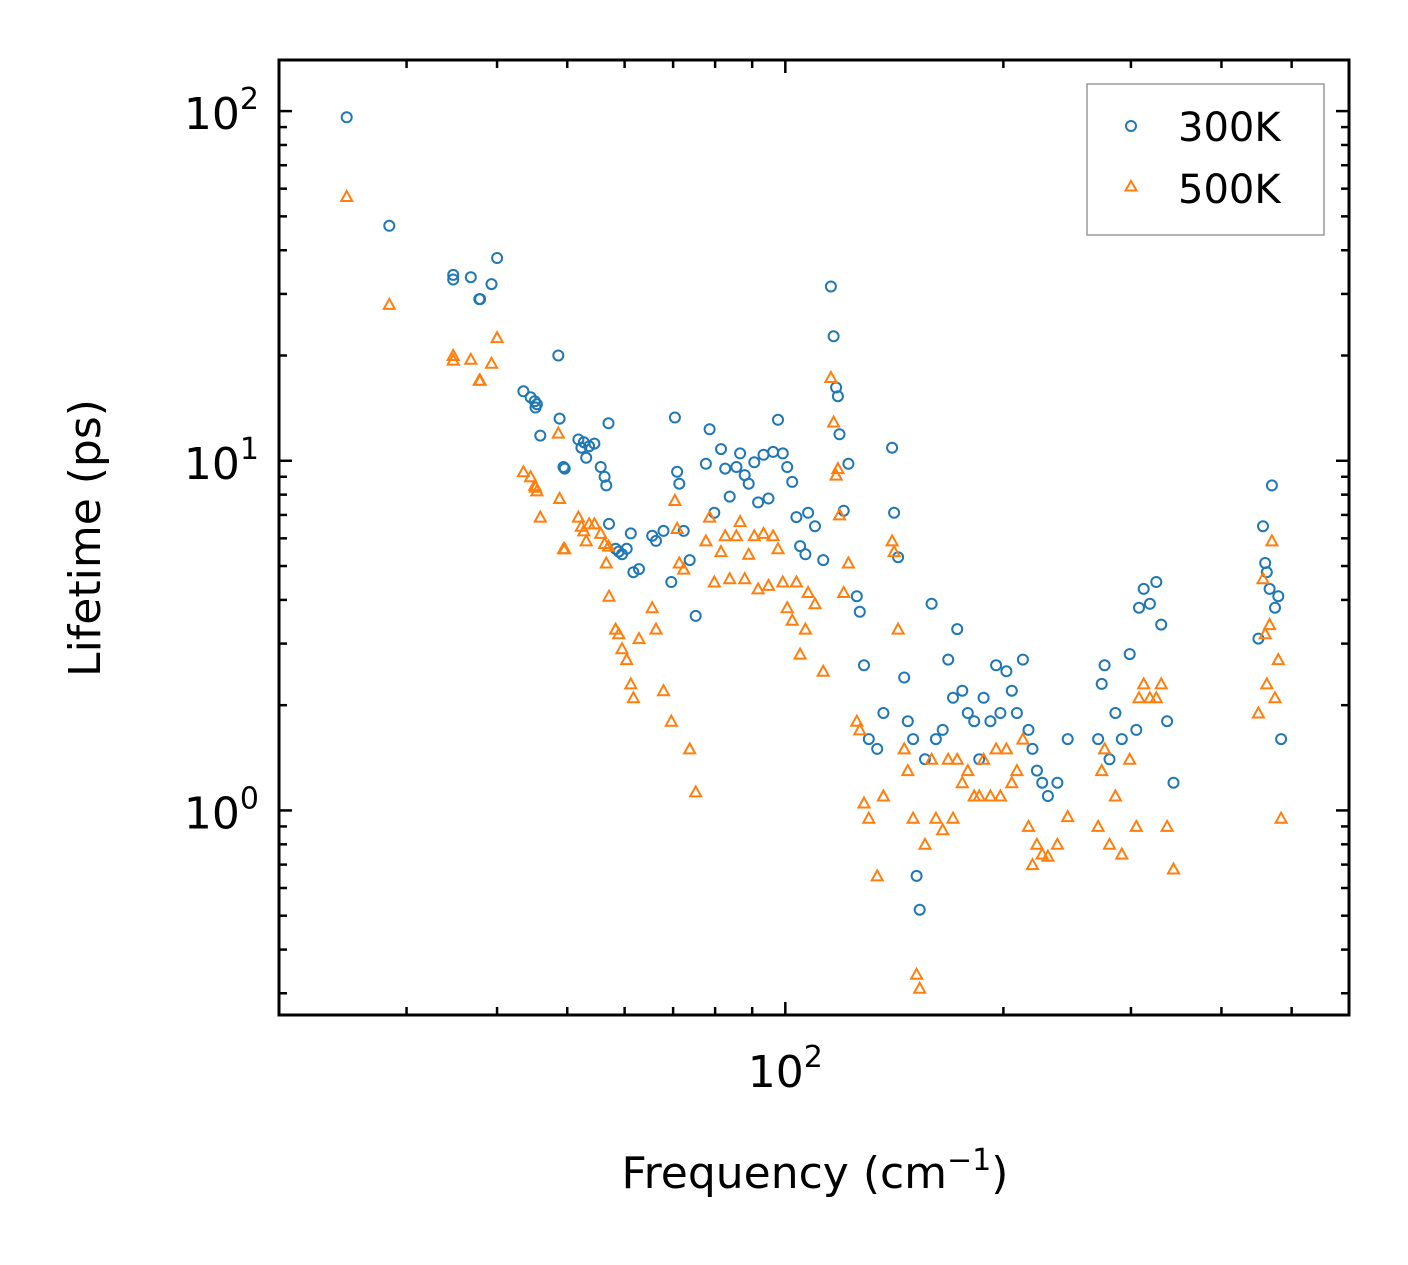 The width and height of the screenshot is (1408, 1265). I want to click on legend: 300K 500K, so click(1205, 159).